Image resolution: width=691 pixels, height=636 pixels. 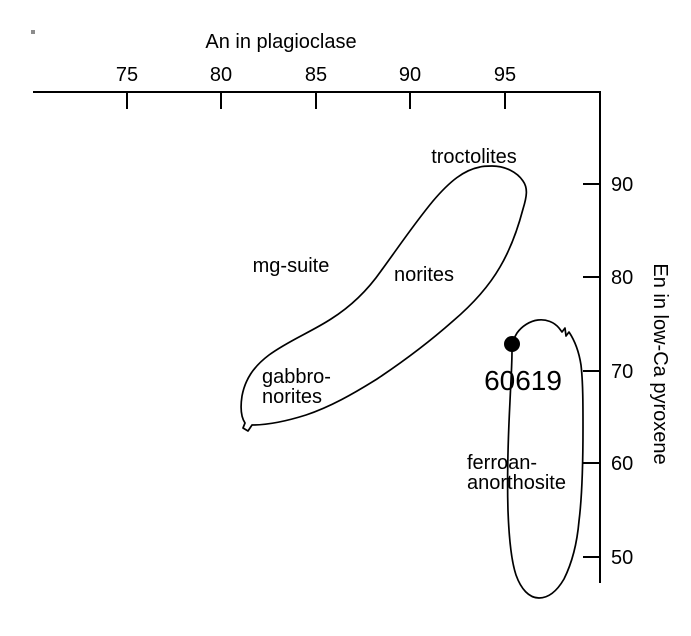 What do you see at coordinates (523, 380) in the screenshot?
I see `sample-point-label: 60619` at bounding box center [523, 380].